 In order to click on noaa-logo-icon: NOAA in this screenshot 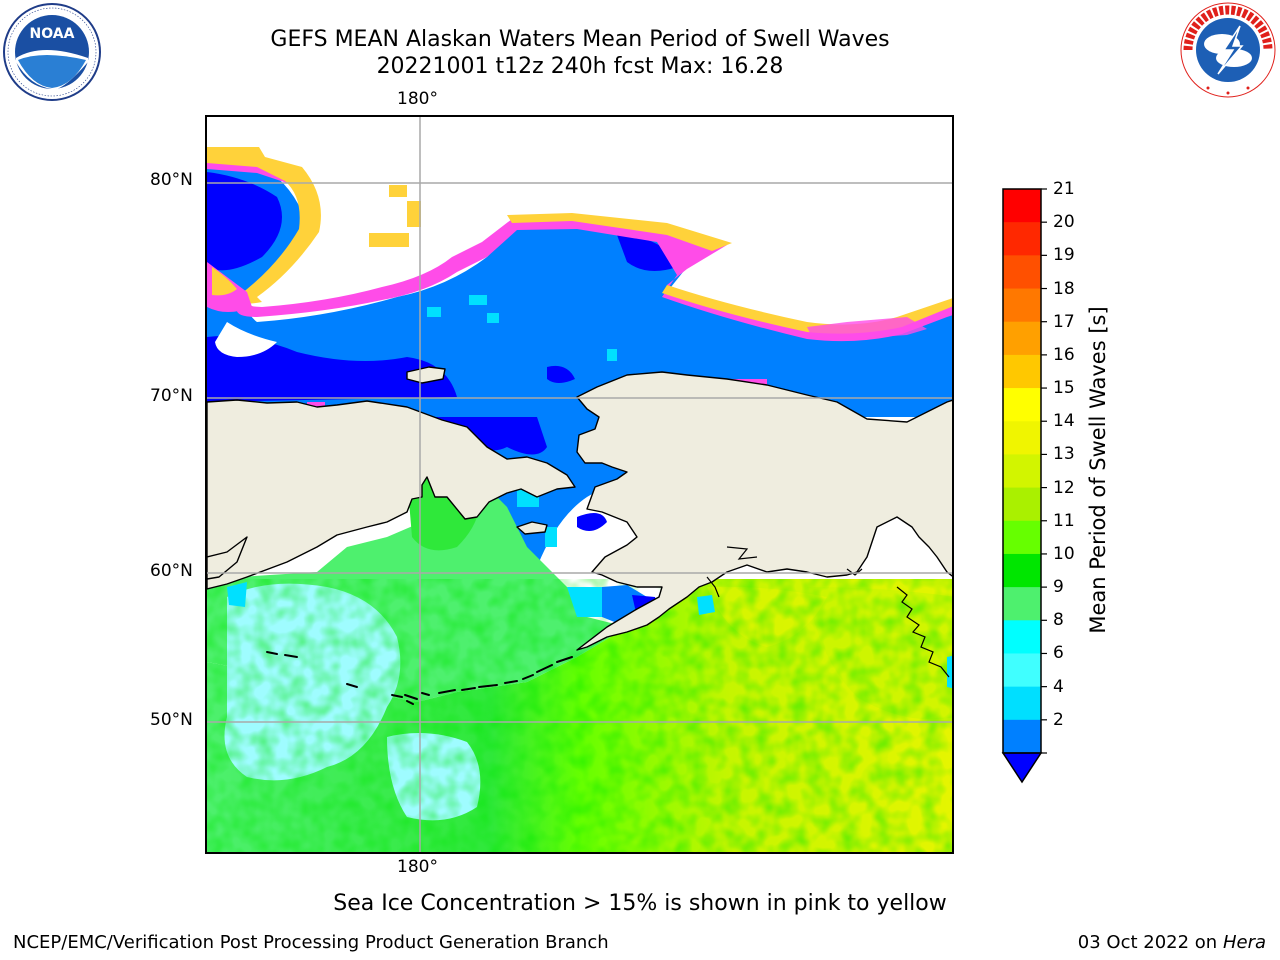, I will do `click(52, 52)`.